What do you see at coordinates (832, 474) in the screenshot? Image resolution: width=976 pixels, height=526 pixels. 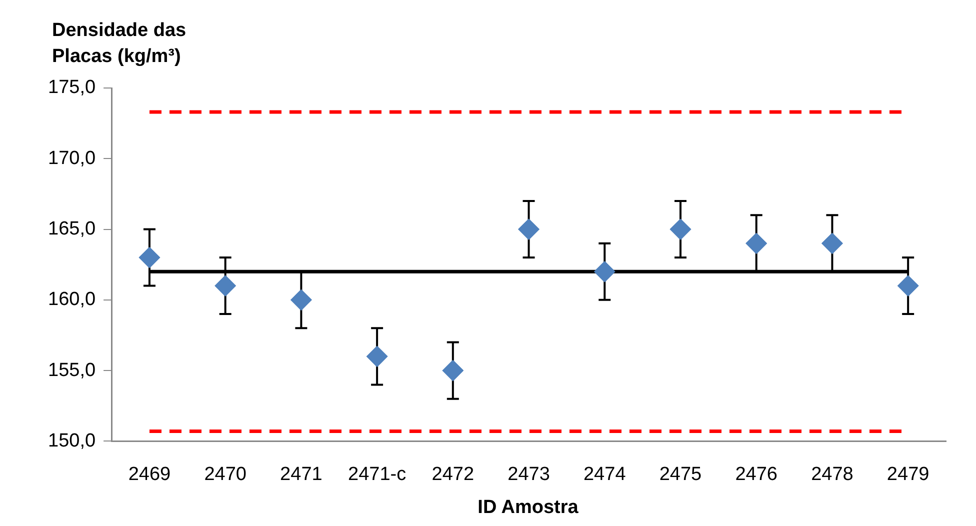 I see `x-tick-label: 2478` at bounding box center [832, 474].